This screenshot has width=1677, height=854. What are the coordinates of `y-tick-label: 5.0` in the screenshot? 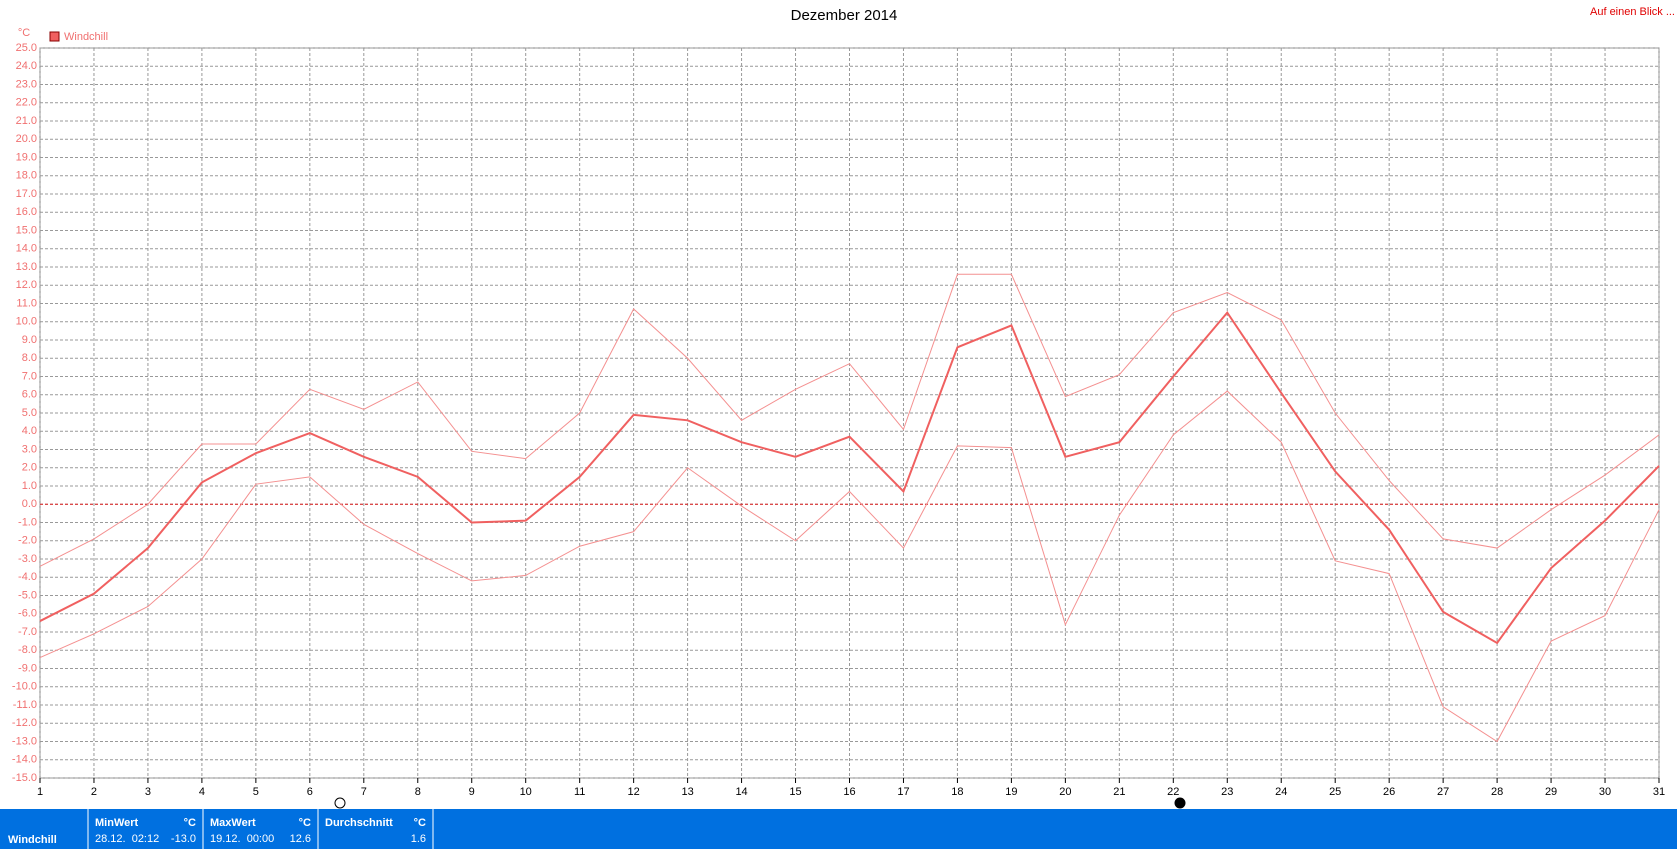 It's located at (29, 413).